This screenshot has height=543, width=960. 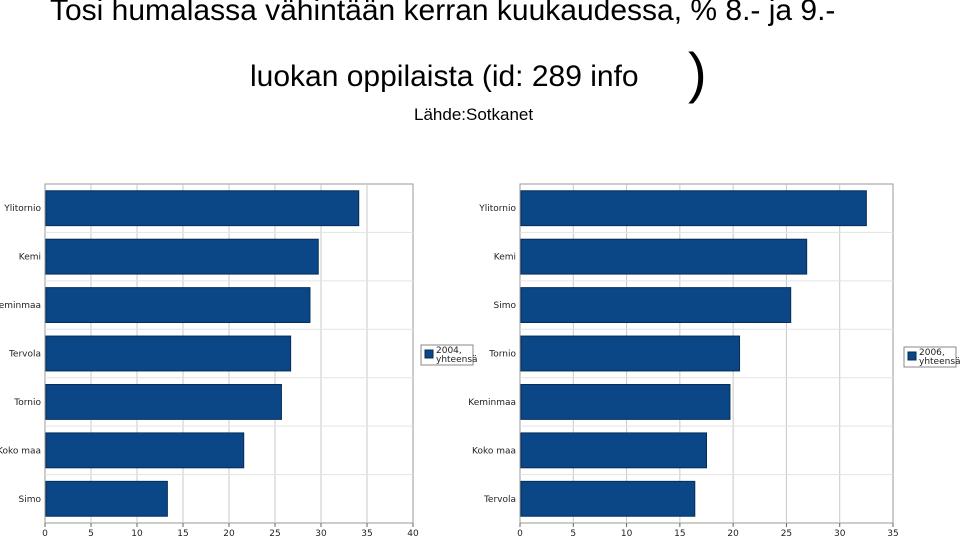 I want to click on legend: 2004,yhteensä, so click(x=449, y=355).